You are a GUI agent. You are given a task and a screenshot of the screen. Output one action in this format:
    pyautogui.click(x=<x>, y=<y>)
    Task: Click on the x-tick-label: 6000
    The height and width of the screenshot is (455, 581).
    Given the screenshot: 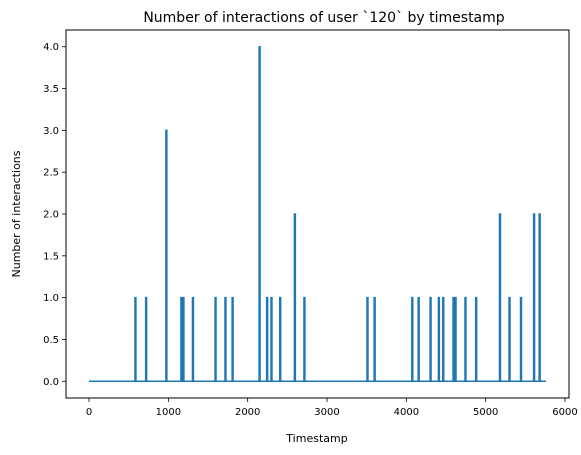 What is the action you would take?
    pyautogui.click(x=564, y=412)
    